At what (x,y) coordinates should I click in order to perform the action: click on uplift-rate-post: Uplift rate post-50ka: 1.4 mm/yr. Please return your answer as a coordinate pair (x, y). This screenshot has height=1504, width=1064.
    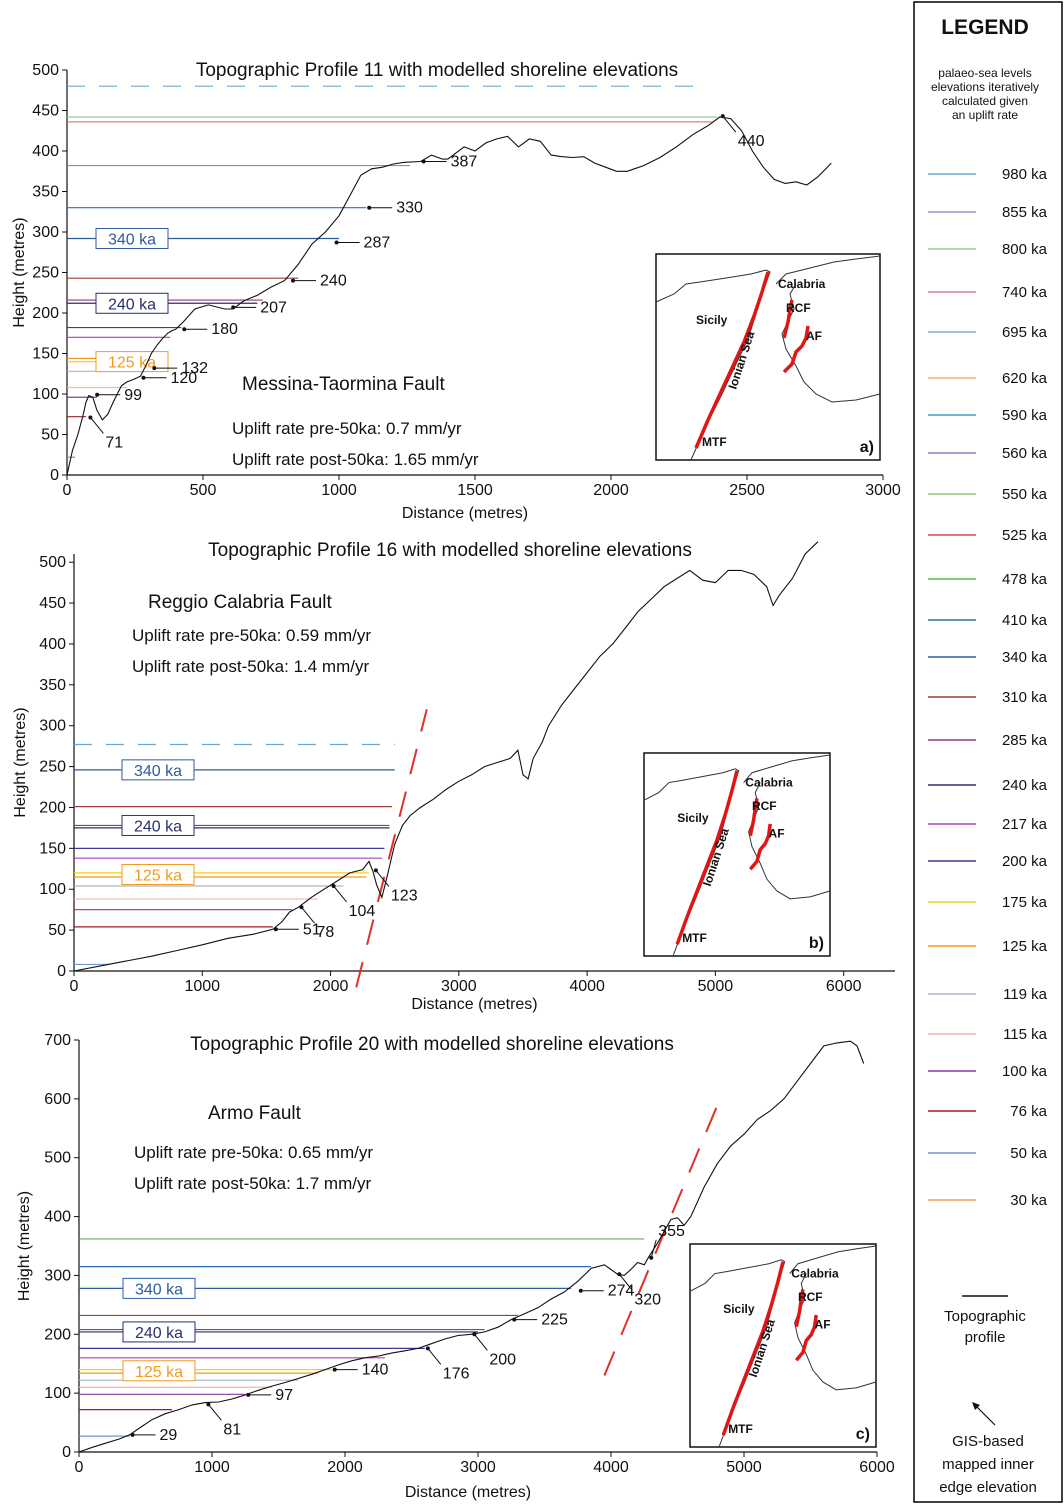
    Looking at the image, I should click on (250, 666).